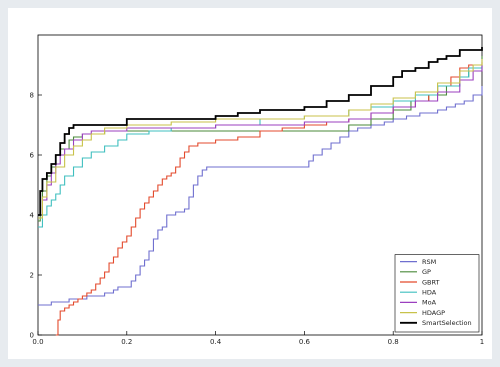 The width and height of the screenshot is (500, 367). What do you see at coordinates (447, 323) in the screenshot?
I see `legend-label-smartselection: SmartSelection` at bounding box center [447, 323].